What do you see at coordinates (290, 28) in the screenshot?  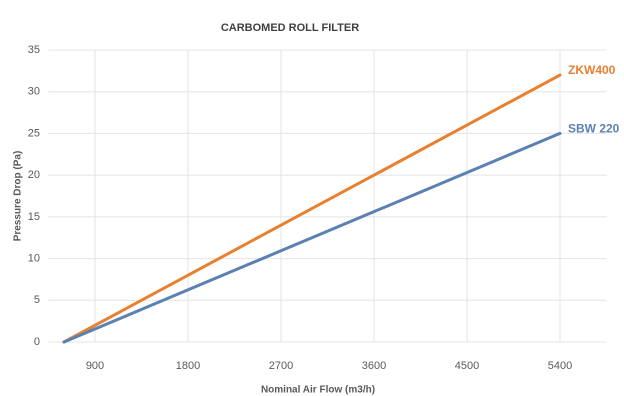 I see `chart-title: CARBOMED ROLL FILTER` at bounding box center [290, 28].